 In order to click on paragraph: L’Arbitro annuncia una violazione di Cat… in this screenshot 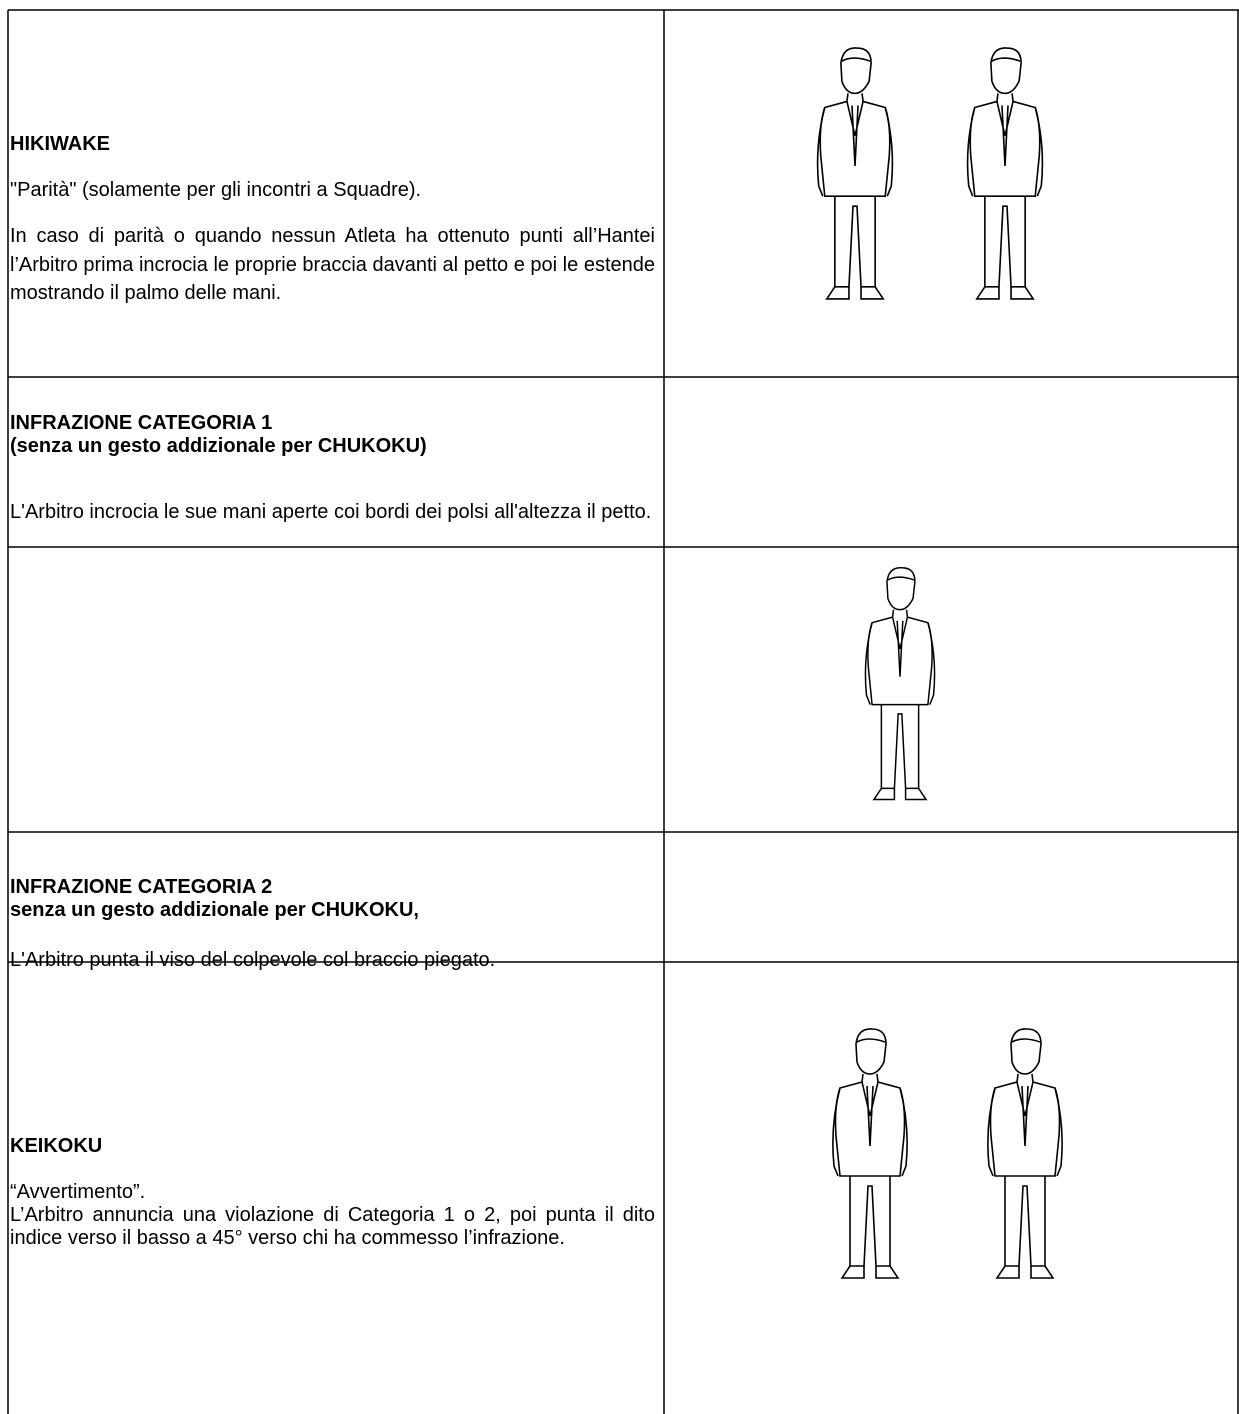, I will do `click(332, 1226)`.